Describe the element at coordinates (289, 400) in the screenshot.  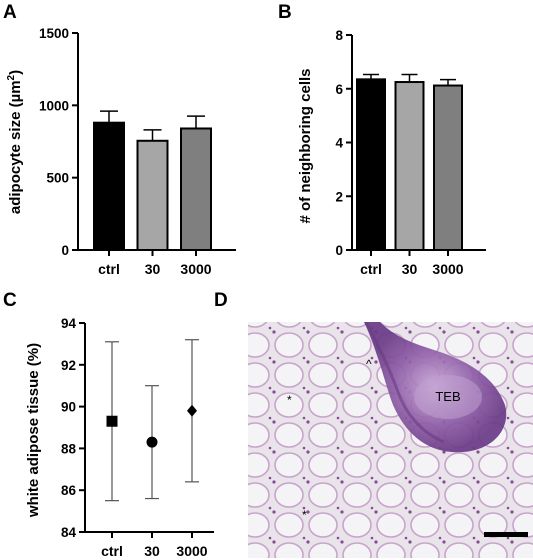
I see `asterisk-marker-1: *` at that location.